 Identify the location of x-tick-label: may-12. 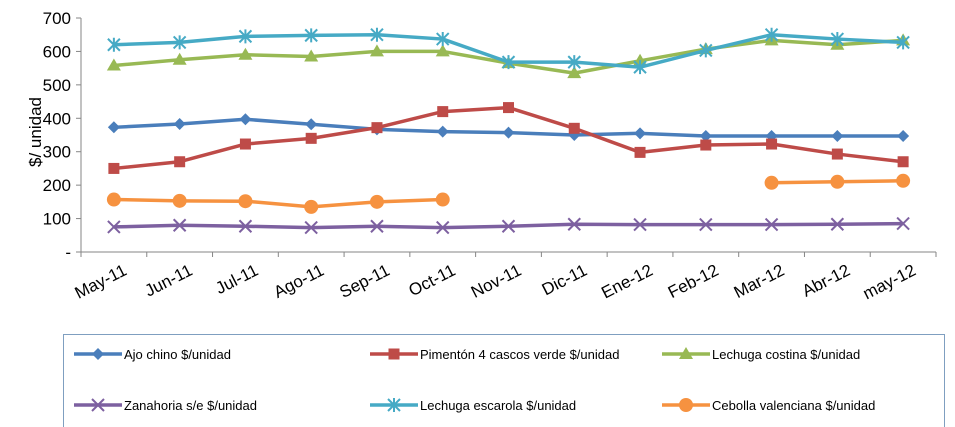
(889, 282).